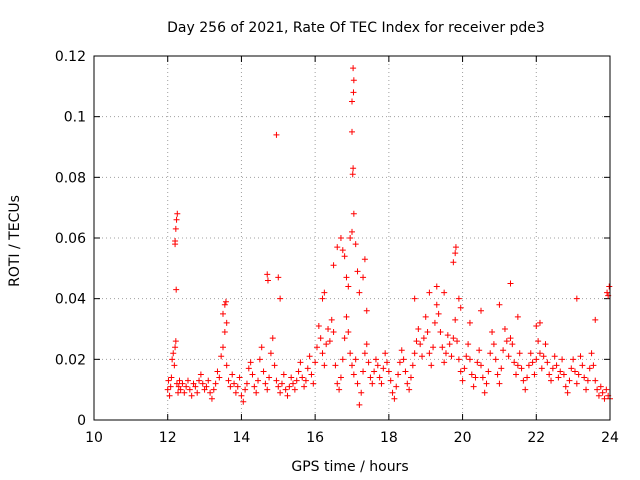 The height and width of the screenshot is (480, 640). I want to click on x-tick-label: 12, so click(168, 438).